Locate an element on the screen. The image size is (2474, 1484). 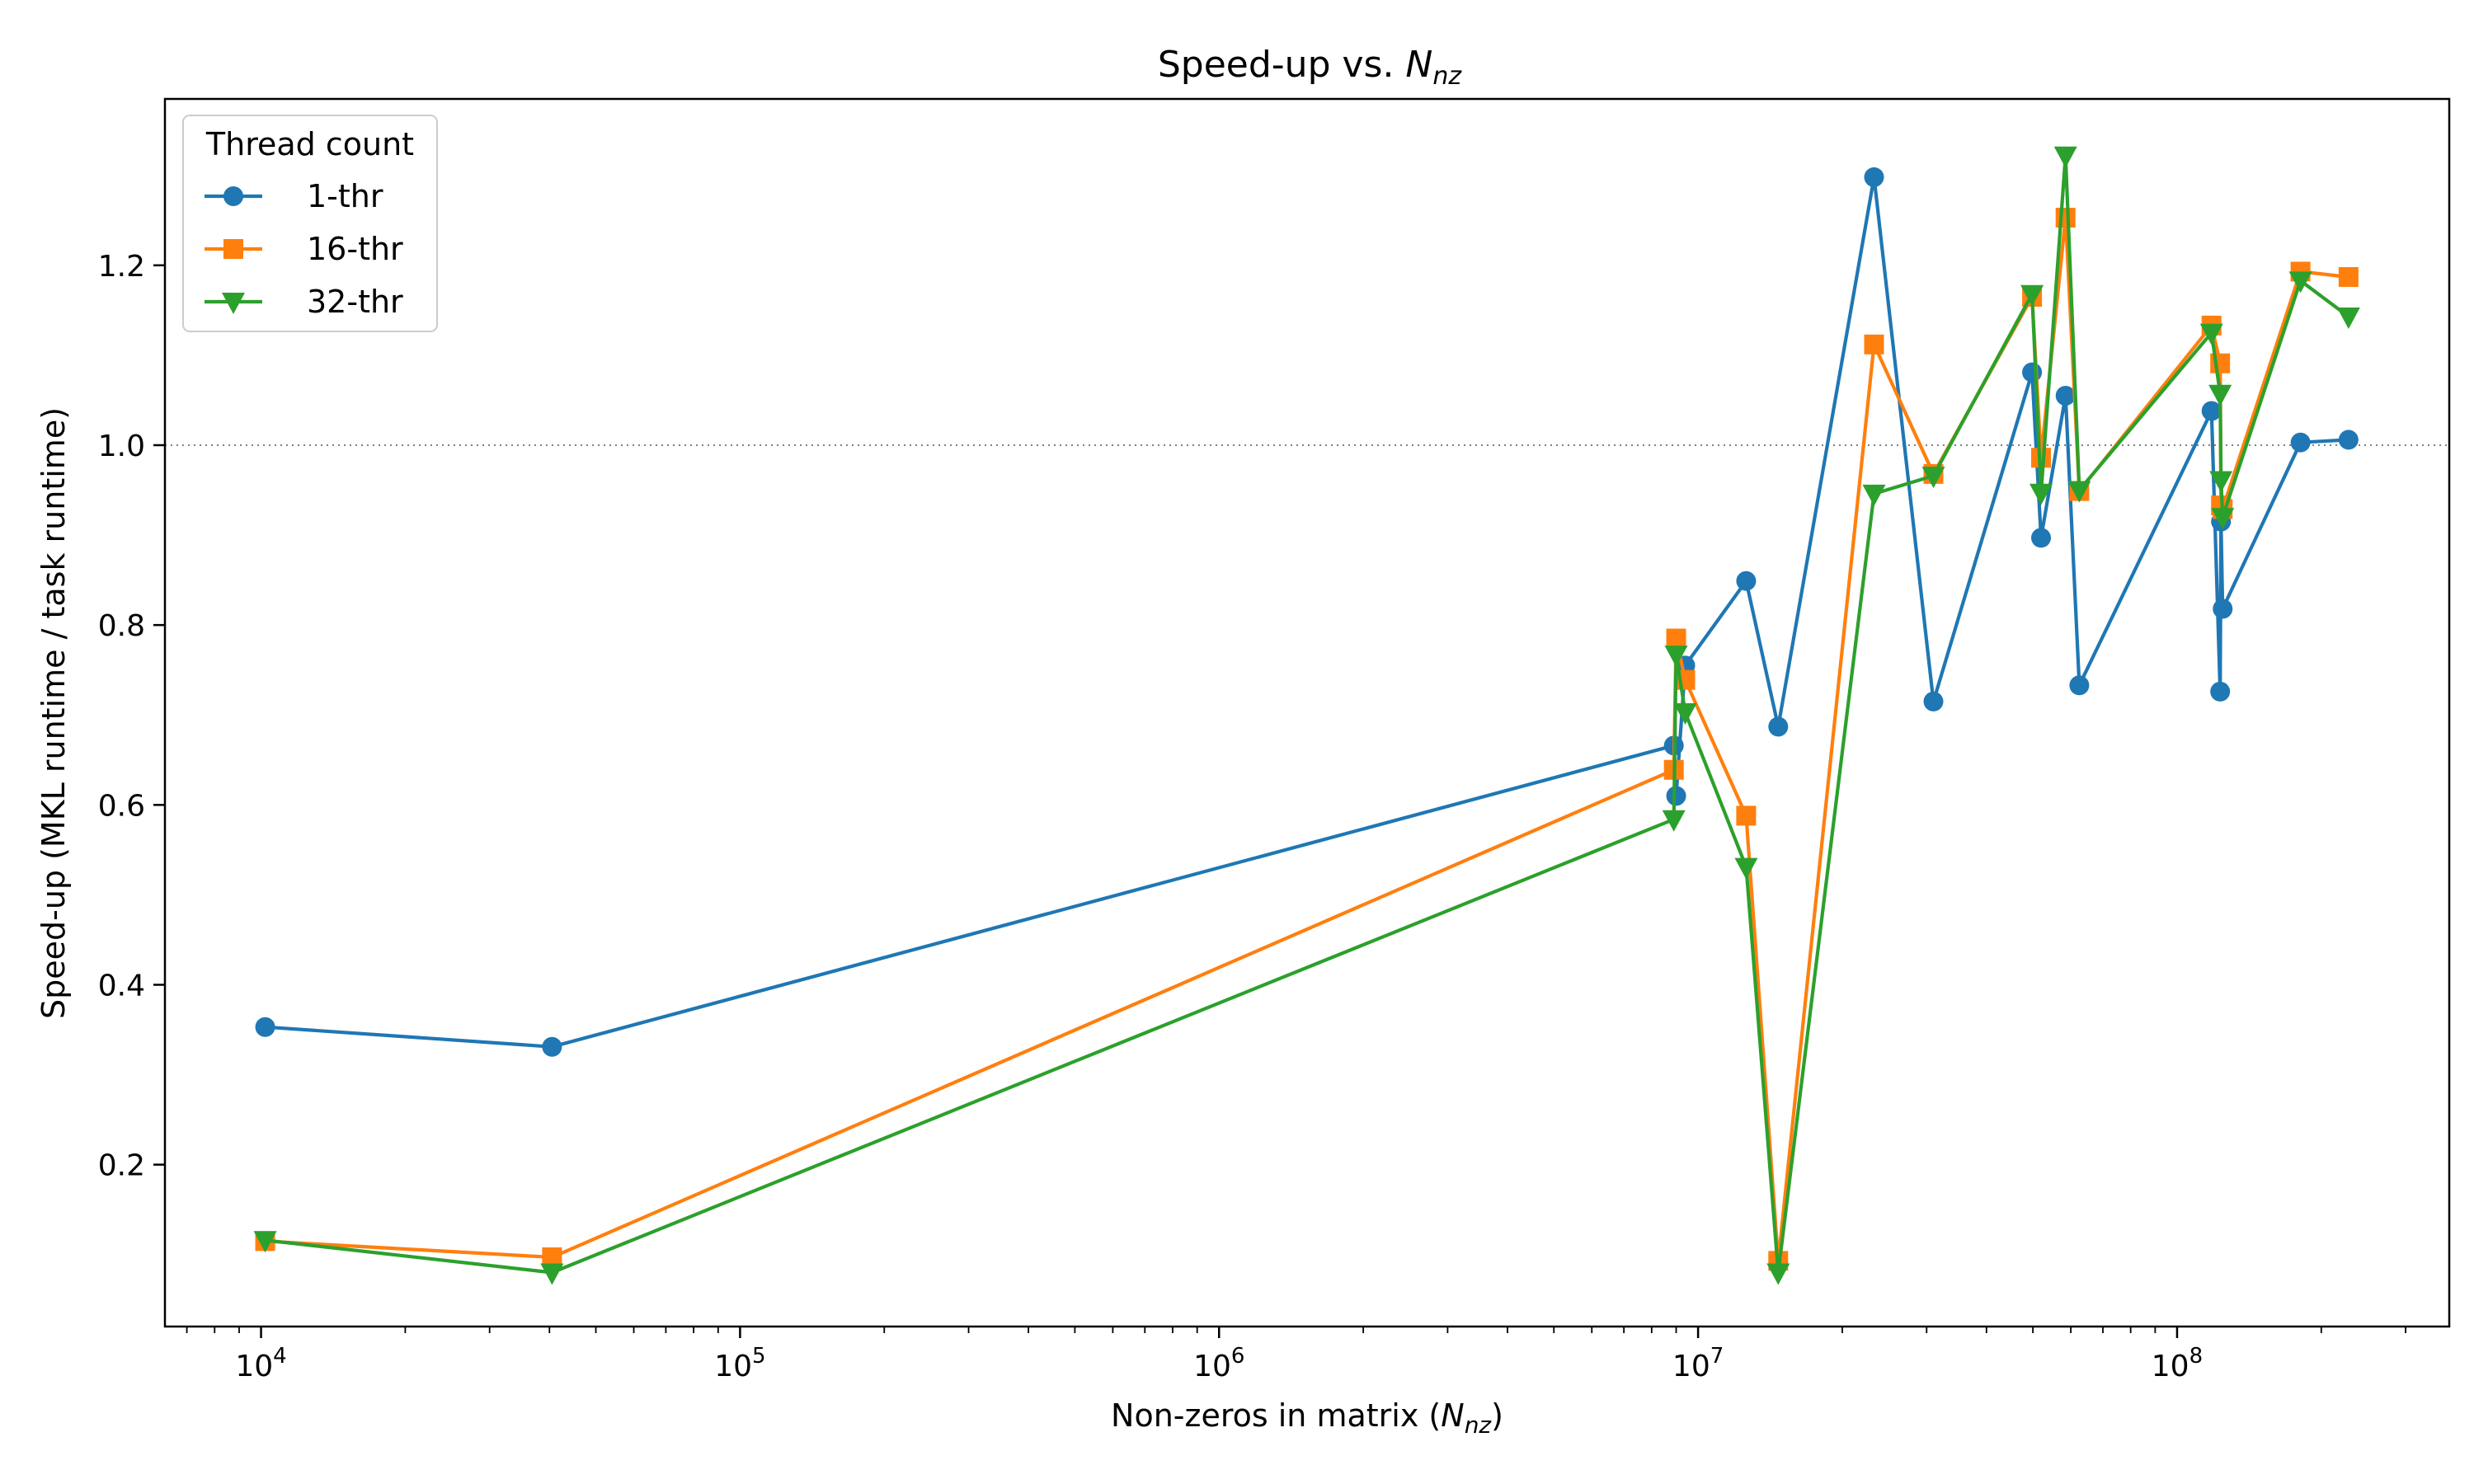
x-axis: 10⁴ 10⁵ 10⁶ 10⁷ 10⁸ is located at coordinates (1296, 1355).